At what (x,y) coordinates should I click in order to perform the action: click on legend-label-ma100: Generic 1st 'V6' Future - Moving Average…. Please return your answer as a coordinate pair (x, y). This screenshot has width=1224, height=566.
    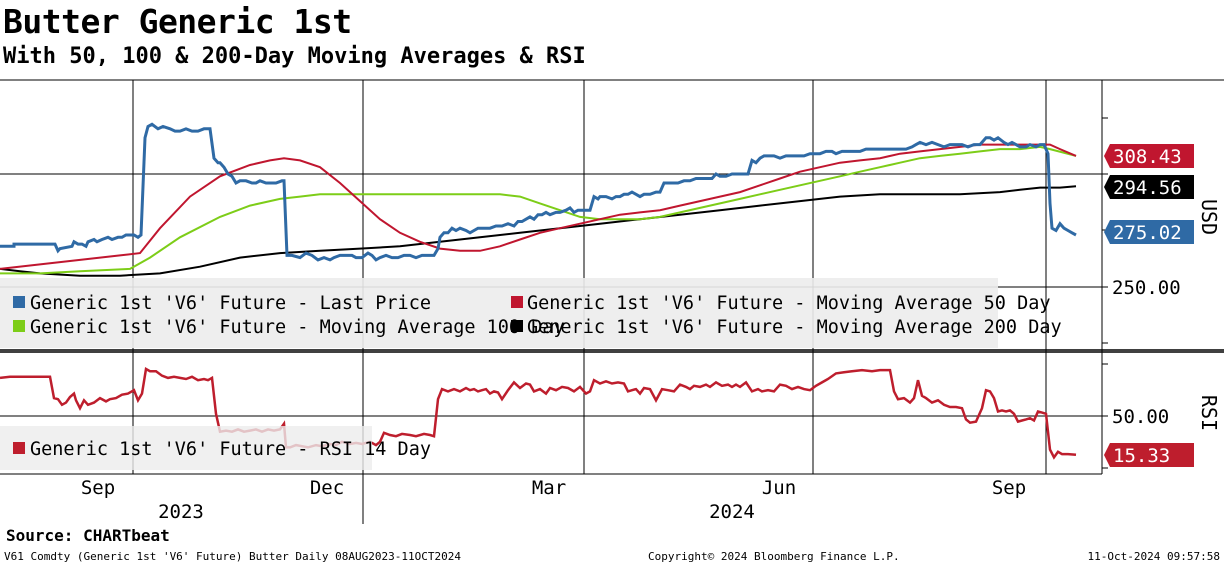
    Looking at the image, I should click on (297, 327).